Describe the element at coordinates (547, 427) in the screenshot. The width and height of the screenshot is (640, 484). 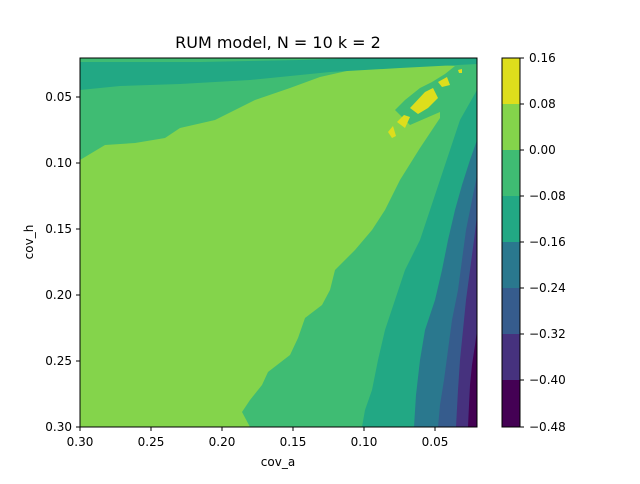
I see `colorbar-tick-label: −0.48` at that location.